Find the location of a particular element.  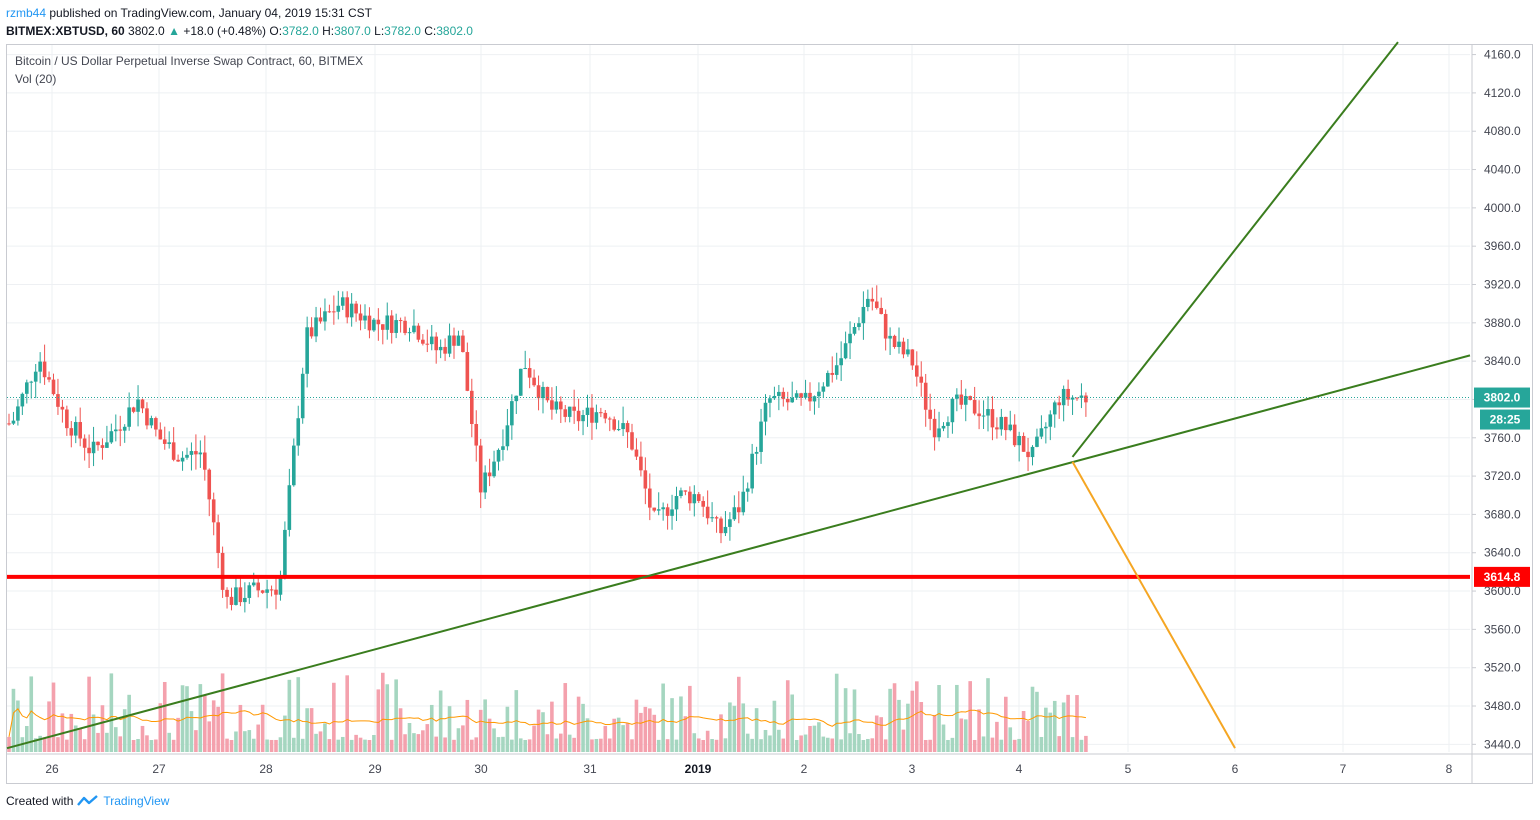

x-tick-label: 29 is located at coordinates (375, 769).